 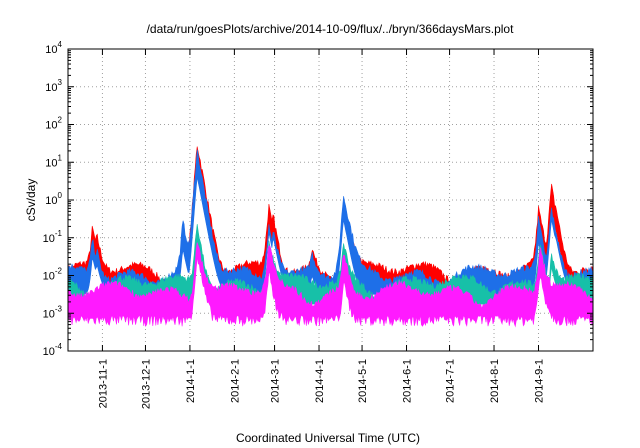 What do you see at coordinates (53, 312) in the screenshot?
I see `y-tick-label: 10⁻³` at bounding box center [53, 312].